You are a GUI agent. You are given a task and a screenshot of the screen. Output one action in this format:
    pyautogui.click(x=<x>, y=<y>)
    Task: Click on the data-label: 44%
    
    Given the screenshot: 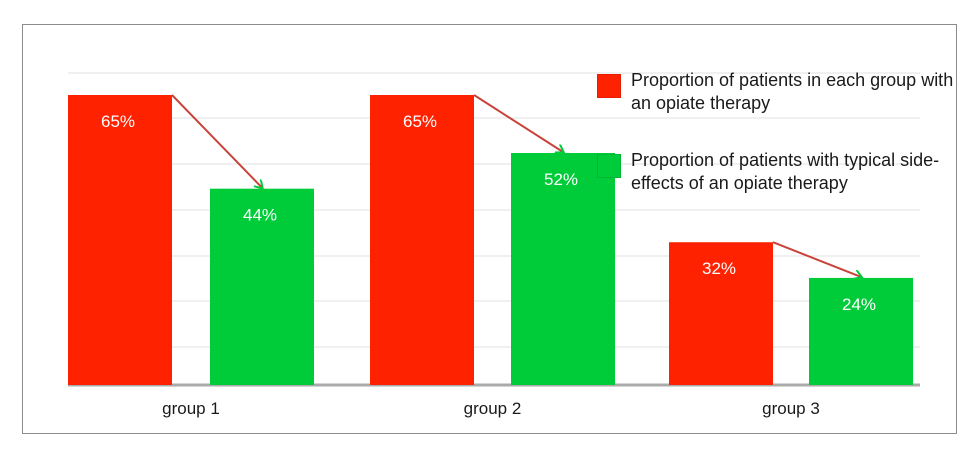 What is the action you would take?
    pyautogui.click(x=260, y=215)
    